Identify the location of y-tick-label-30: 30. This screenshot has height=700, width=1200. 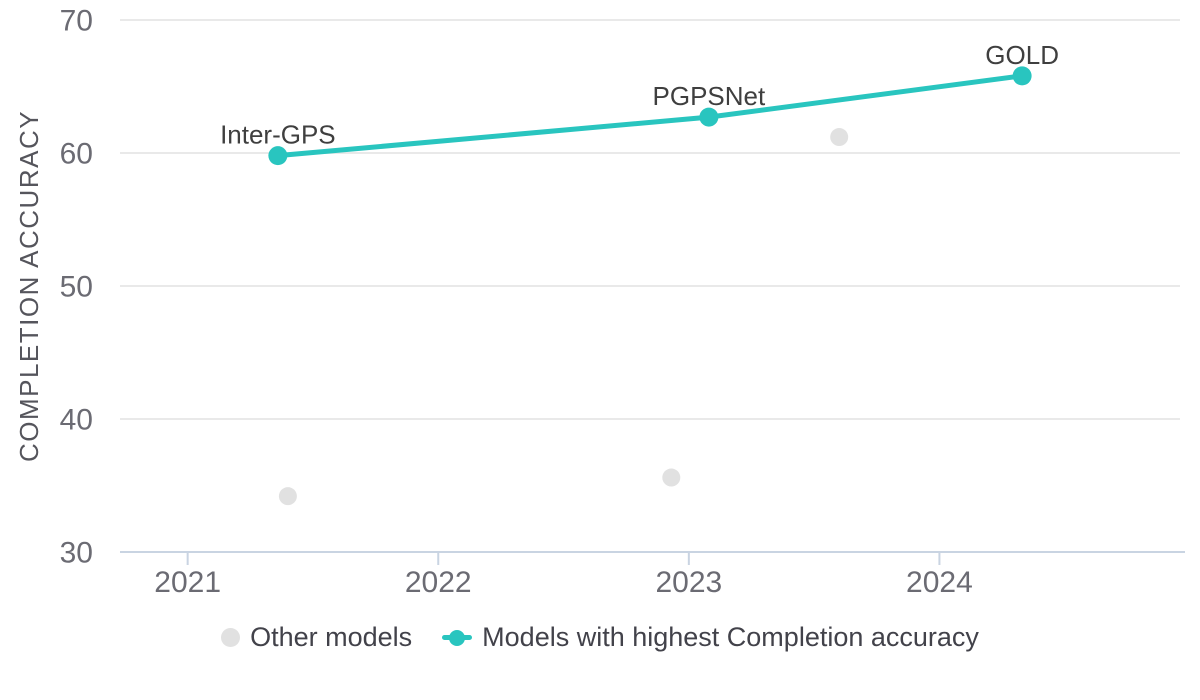
(76, 553).